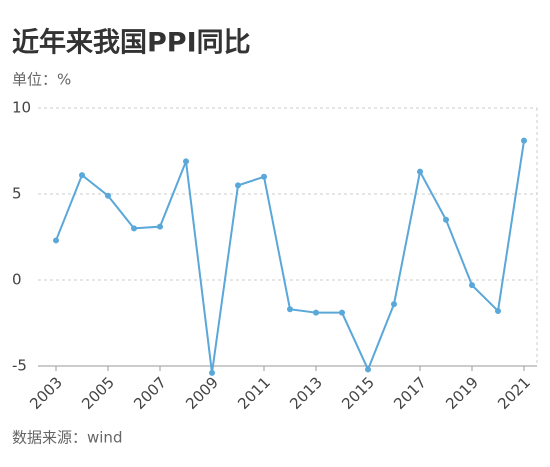 This screenshot has height=467, width=550. Describe the element at coordinates (514, 393) in the screenshot. I see `x-tick-label: 2021` at that location.